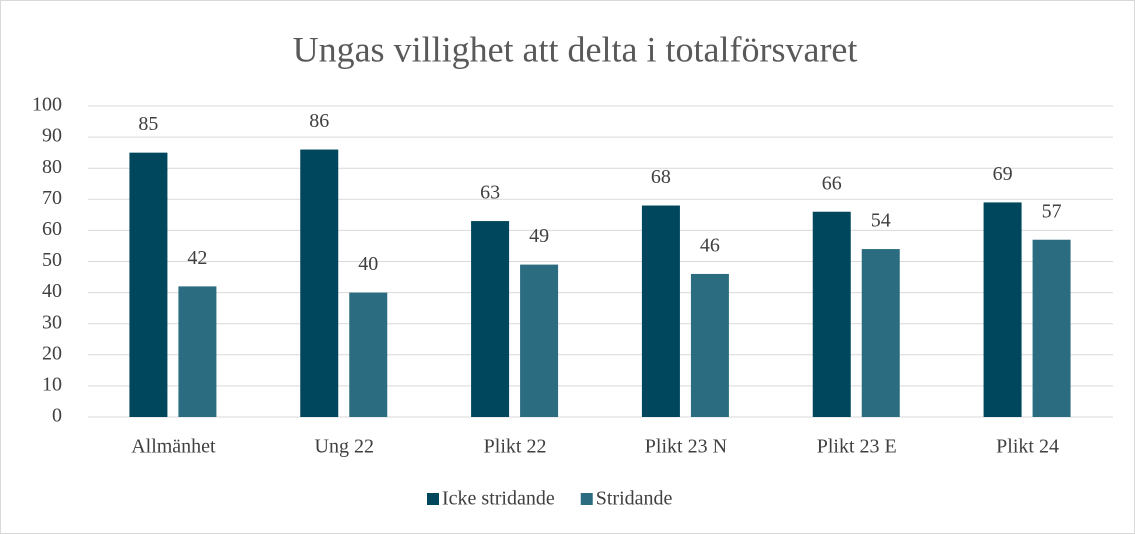 This screenshot has width=1135, height=534. What do you see at coordinates (148, 124) in the screenshot?
I see `value-label: 85` at bounding box center [148, 124].